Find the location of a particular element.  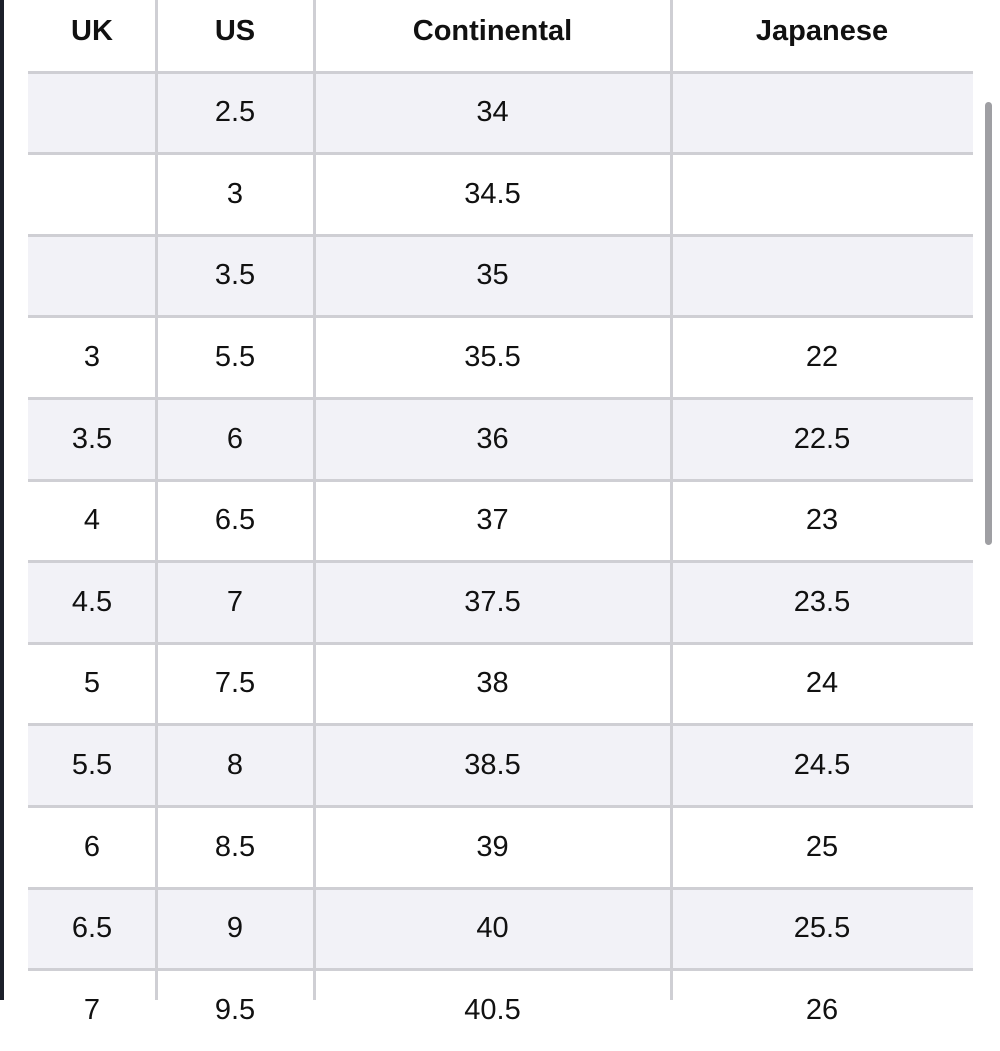

table-cell: 4.5 is located at coordinates (92, 601).